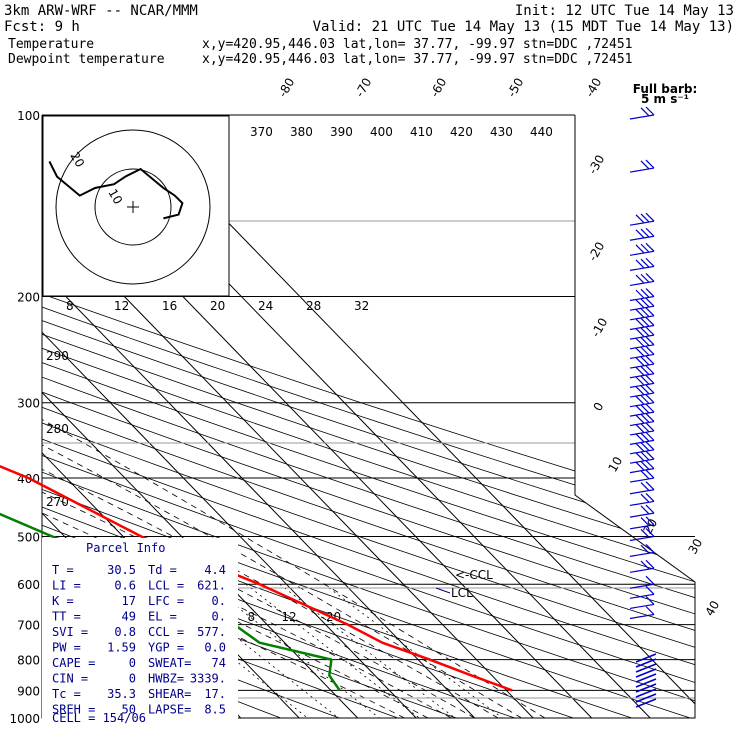 This screenshot has height=740, width=740. Describe the element at coordinates (162, 570) in the screenshot. I see `parcel-key: Td =` at that location.